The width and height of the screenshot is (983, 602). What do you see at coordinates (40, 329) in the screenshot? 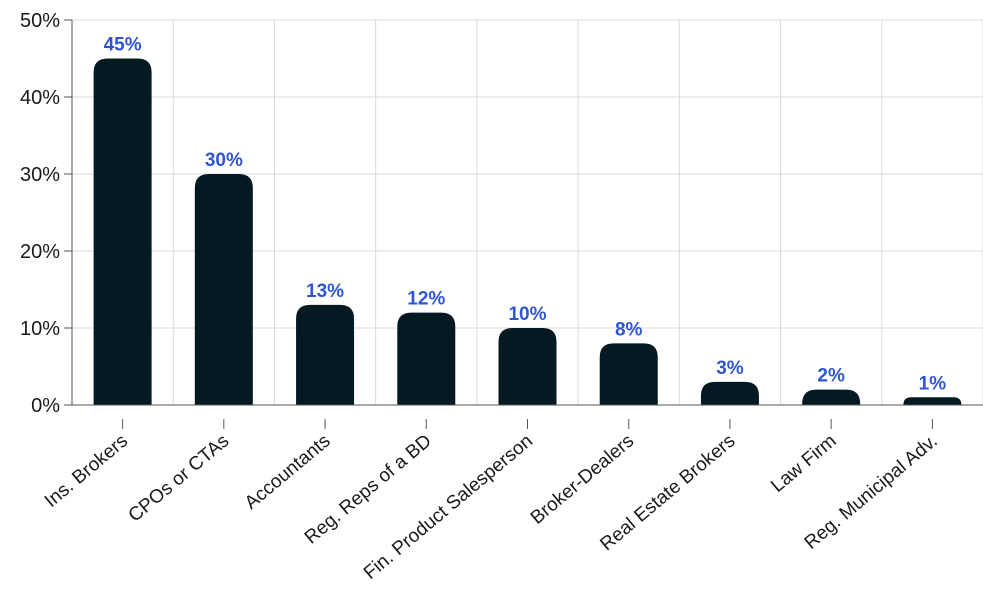
I see `y-tick-label: 10%` at bounding box center [40, 329].